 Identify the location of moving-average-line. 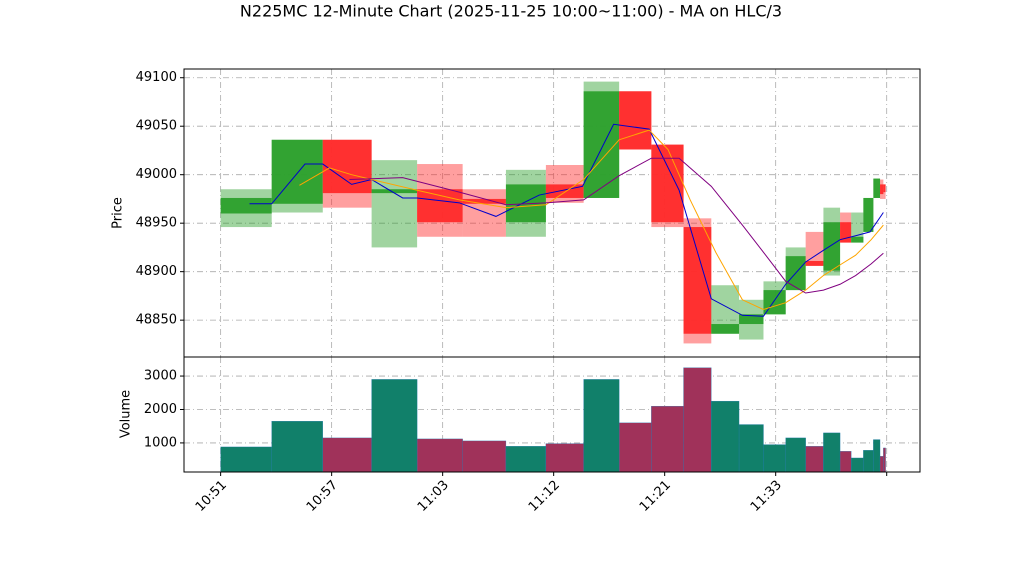
(616, 225).